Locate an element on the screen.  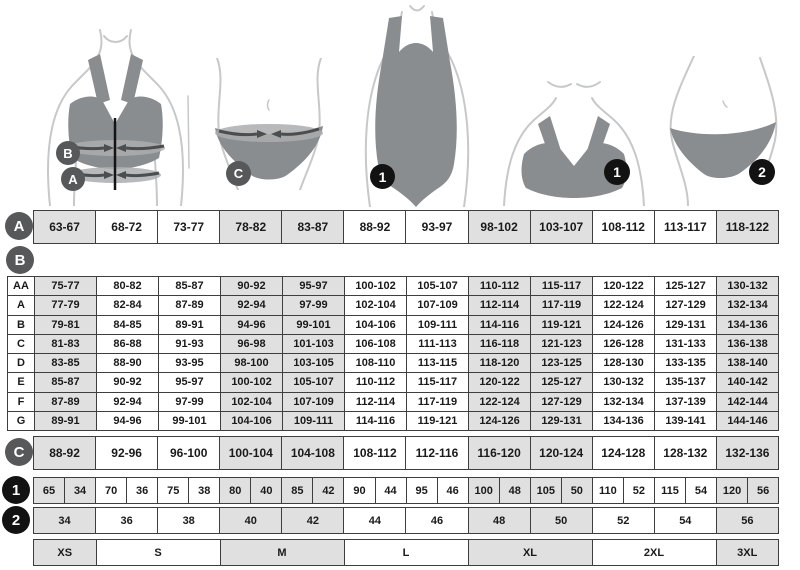
value-cell: 77-79 is located at coordinates (65, 305).